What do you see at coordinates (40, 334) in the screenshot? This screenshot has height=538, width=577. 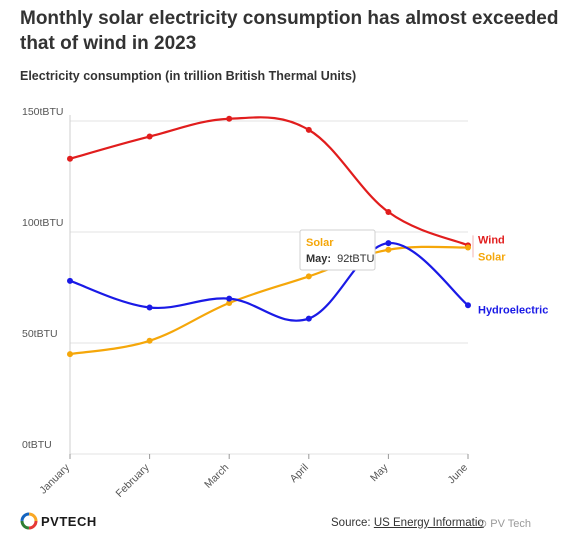 I see `y-tick-label: 50tBTU` at bounding box center [40, 334].